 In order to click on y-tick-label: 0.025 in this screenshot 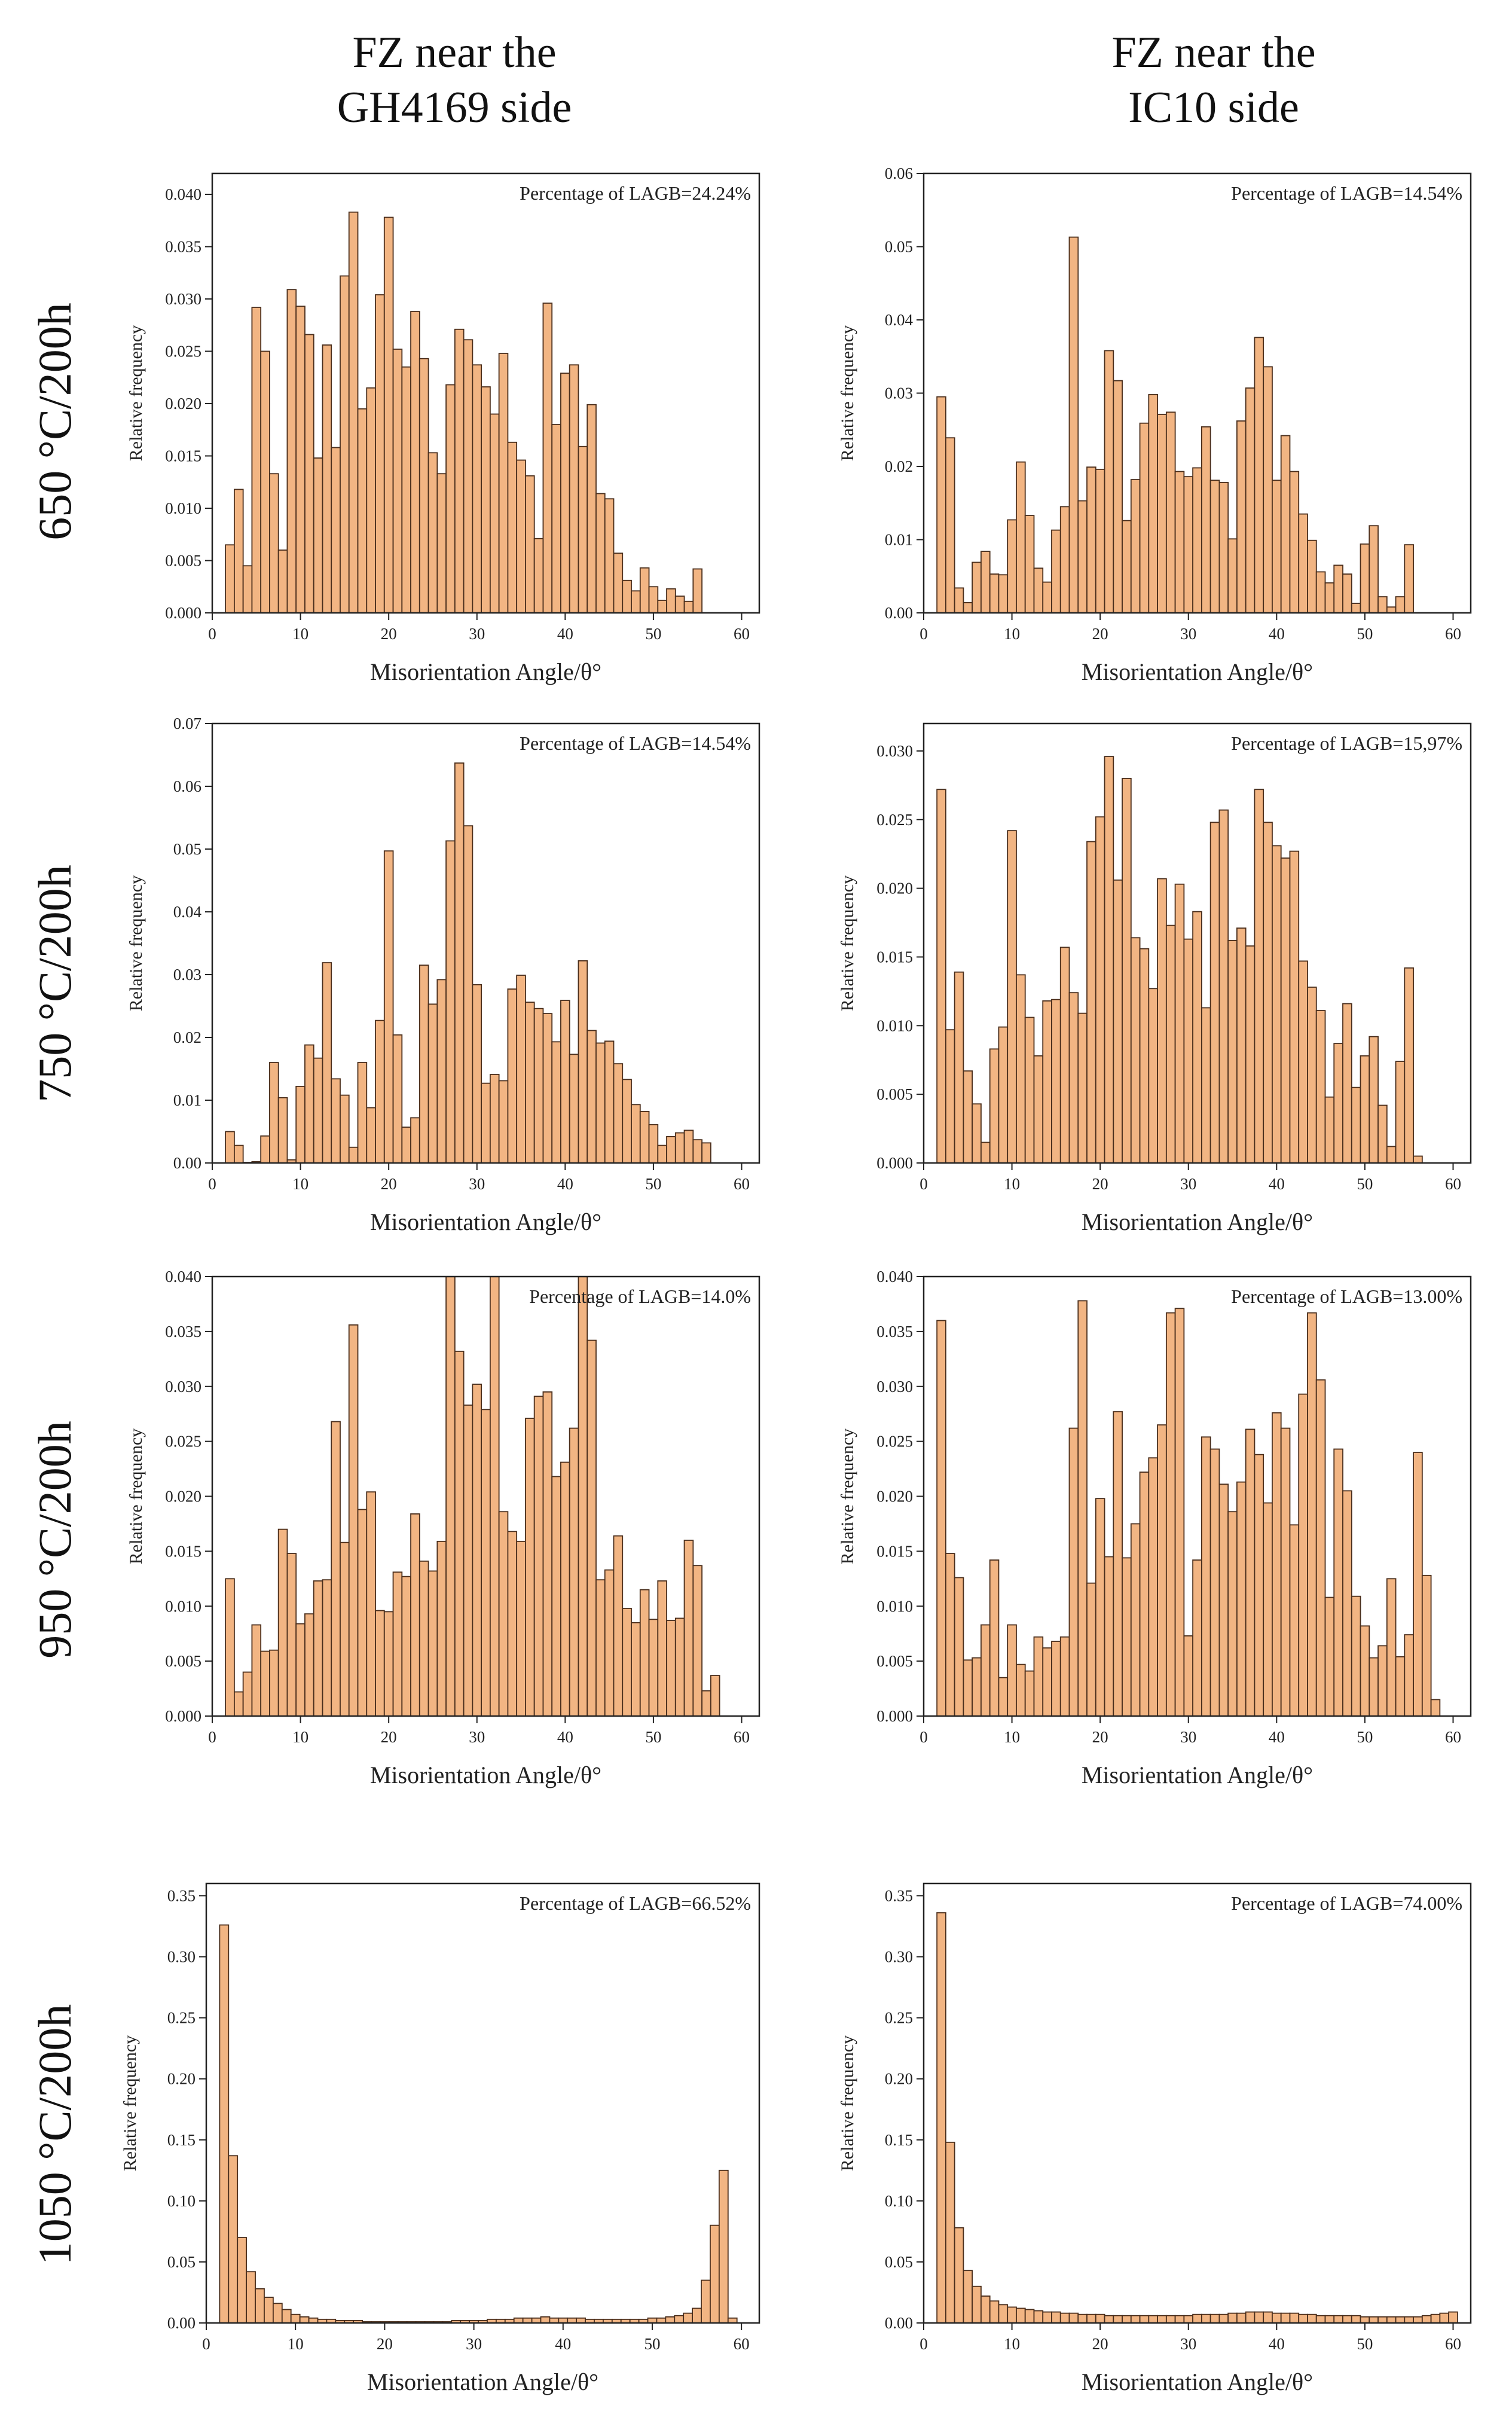, I will do `click(183, 352)`.